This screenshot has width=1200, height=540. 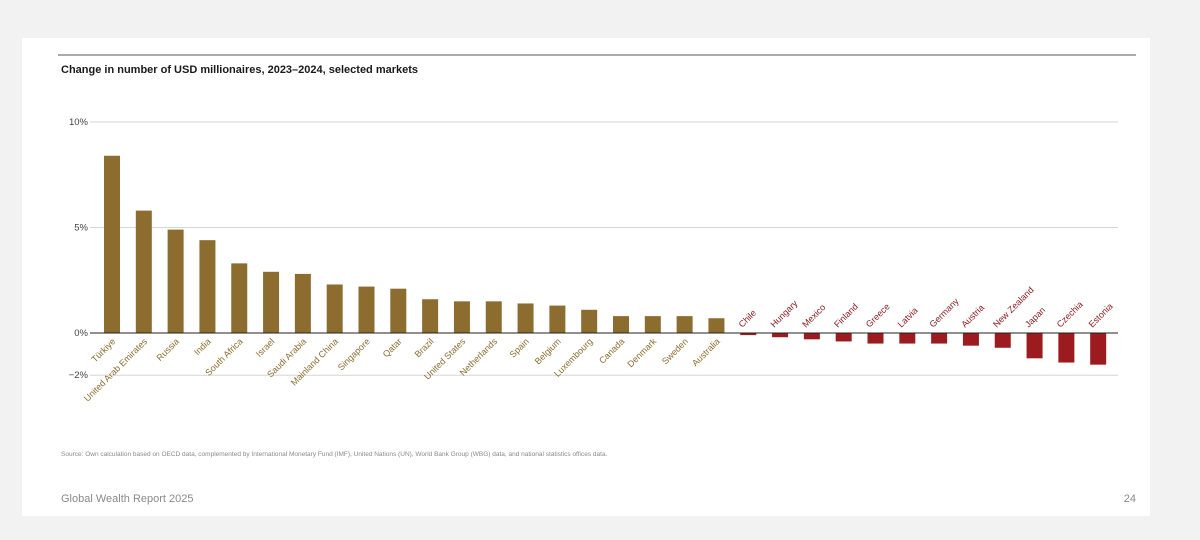 What do you see at coordinates (675, 351) in the screenshot?
I see `category-label: Sweden` at bounding box center [675, 351].